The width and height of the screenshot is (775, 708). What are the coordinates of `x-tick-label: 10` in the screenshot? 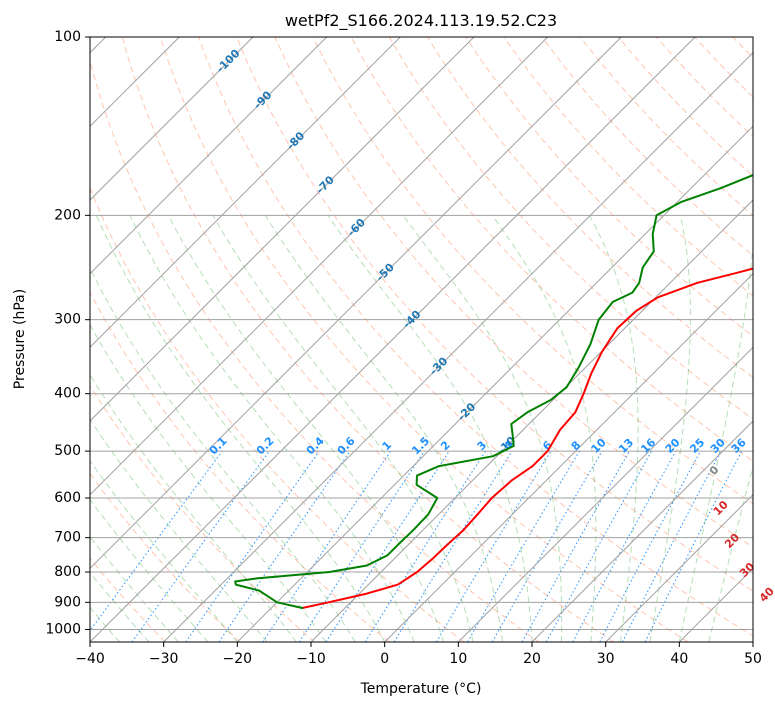 It's located at (458, 659).